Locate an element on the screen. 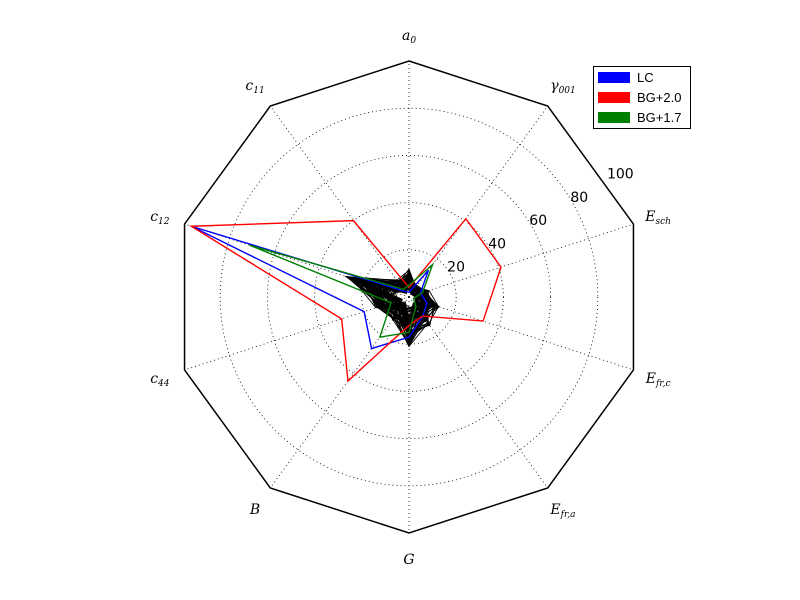  axis-label-main-0: a is located at coordinates (406, 36).